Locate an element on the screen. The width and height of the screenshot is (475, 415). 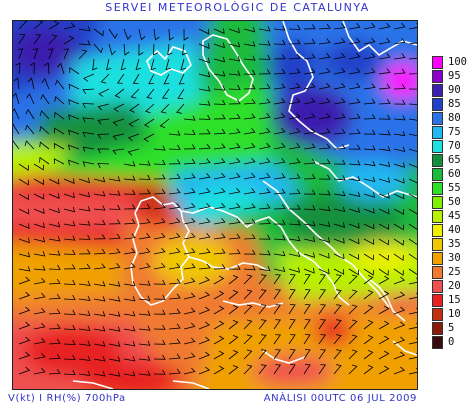
legend-label: 0 is located at coordinates (451, 342).